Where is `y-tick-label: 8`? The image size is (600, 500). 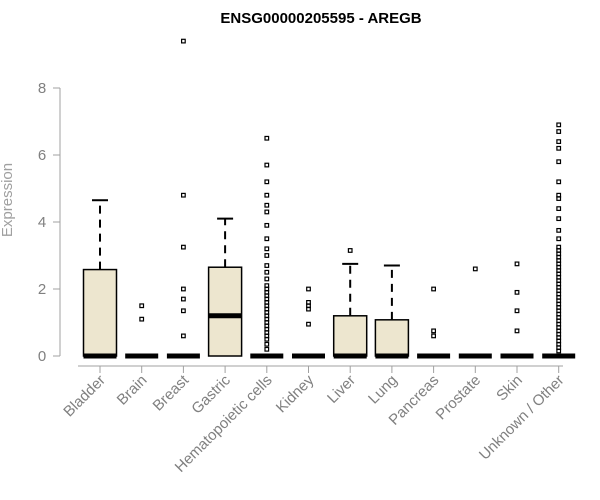 y-tick-label: 8 is located at coordinates (42, 88).